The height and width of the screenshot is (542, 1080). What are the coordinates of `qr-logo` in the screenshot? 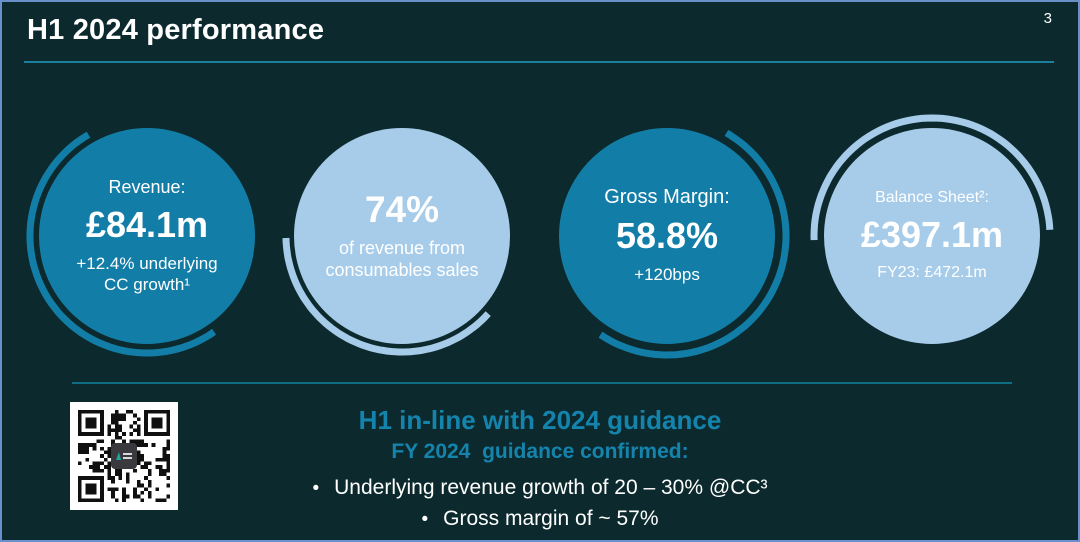 It's located at (124, 456).